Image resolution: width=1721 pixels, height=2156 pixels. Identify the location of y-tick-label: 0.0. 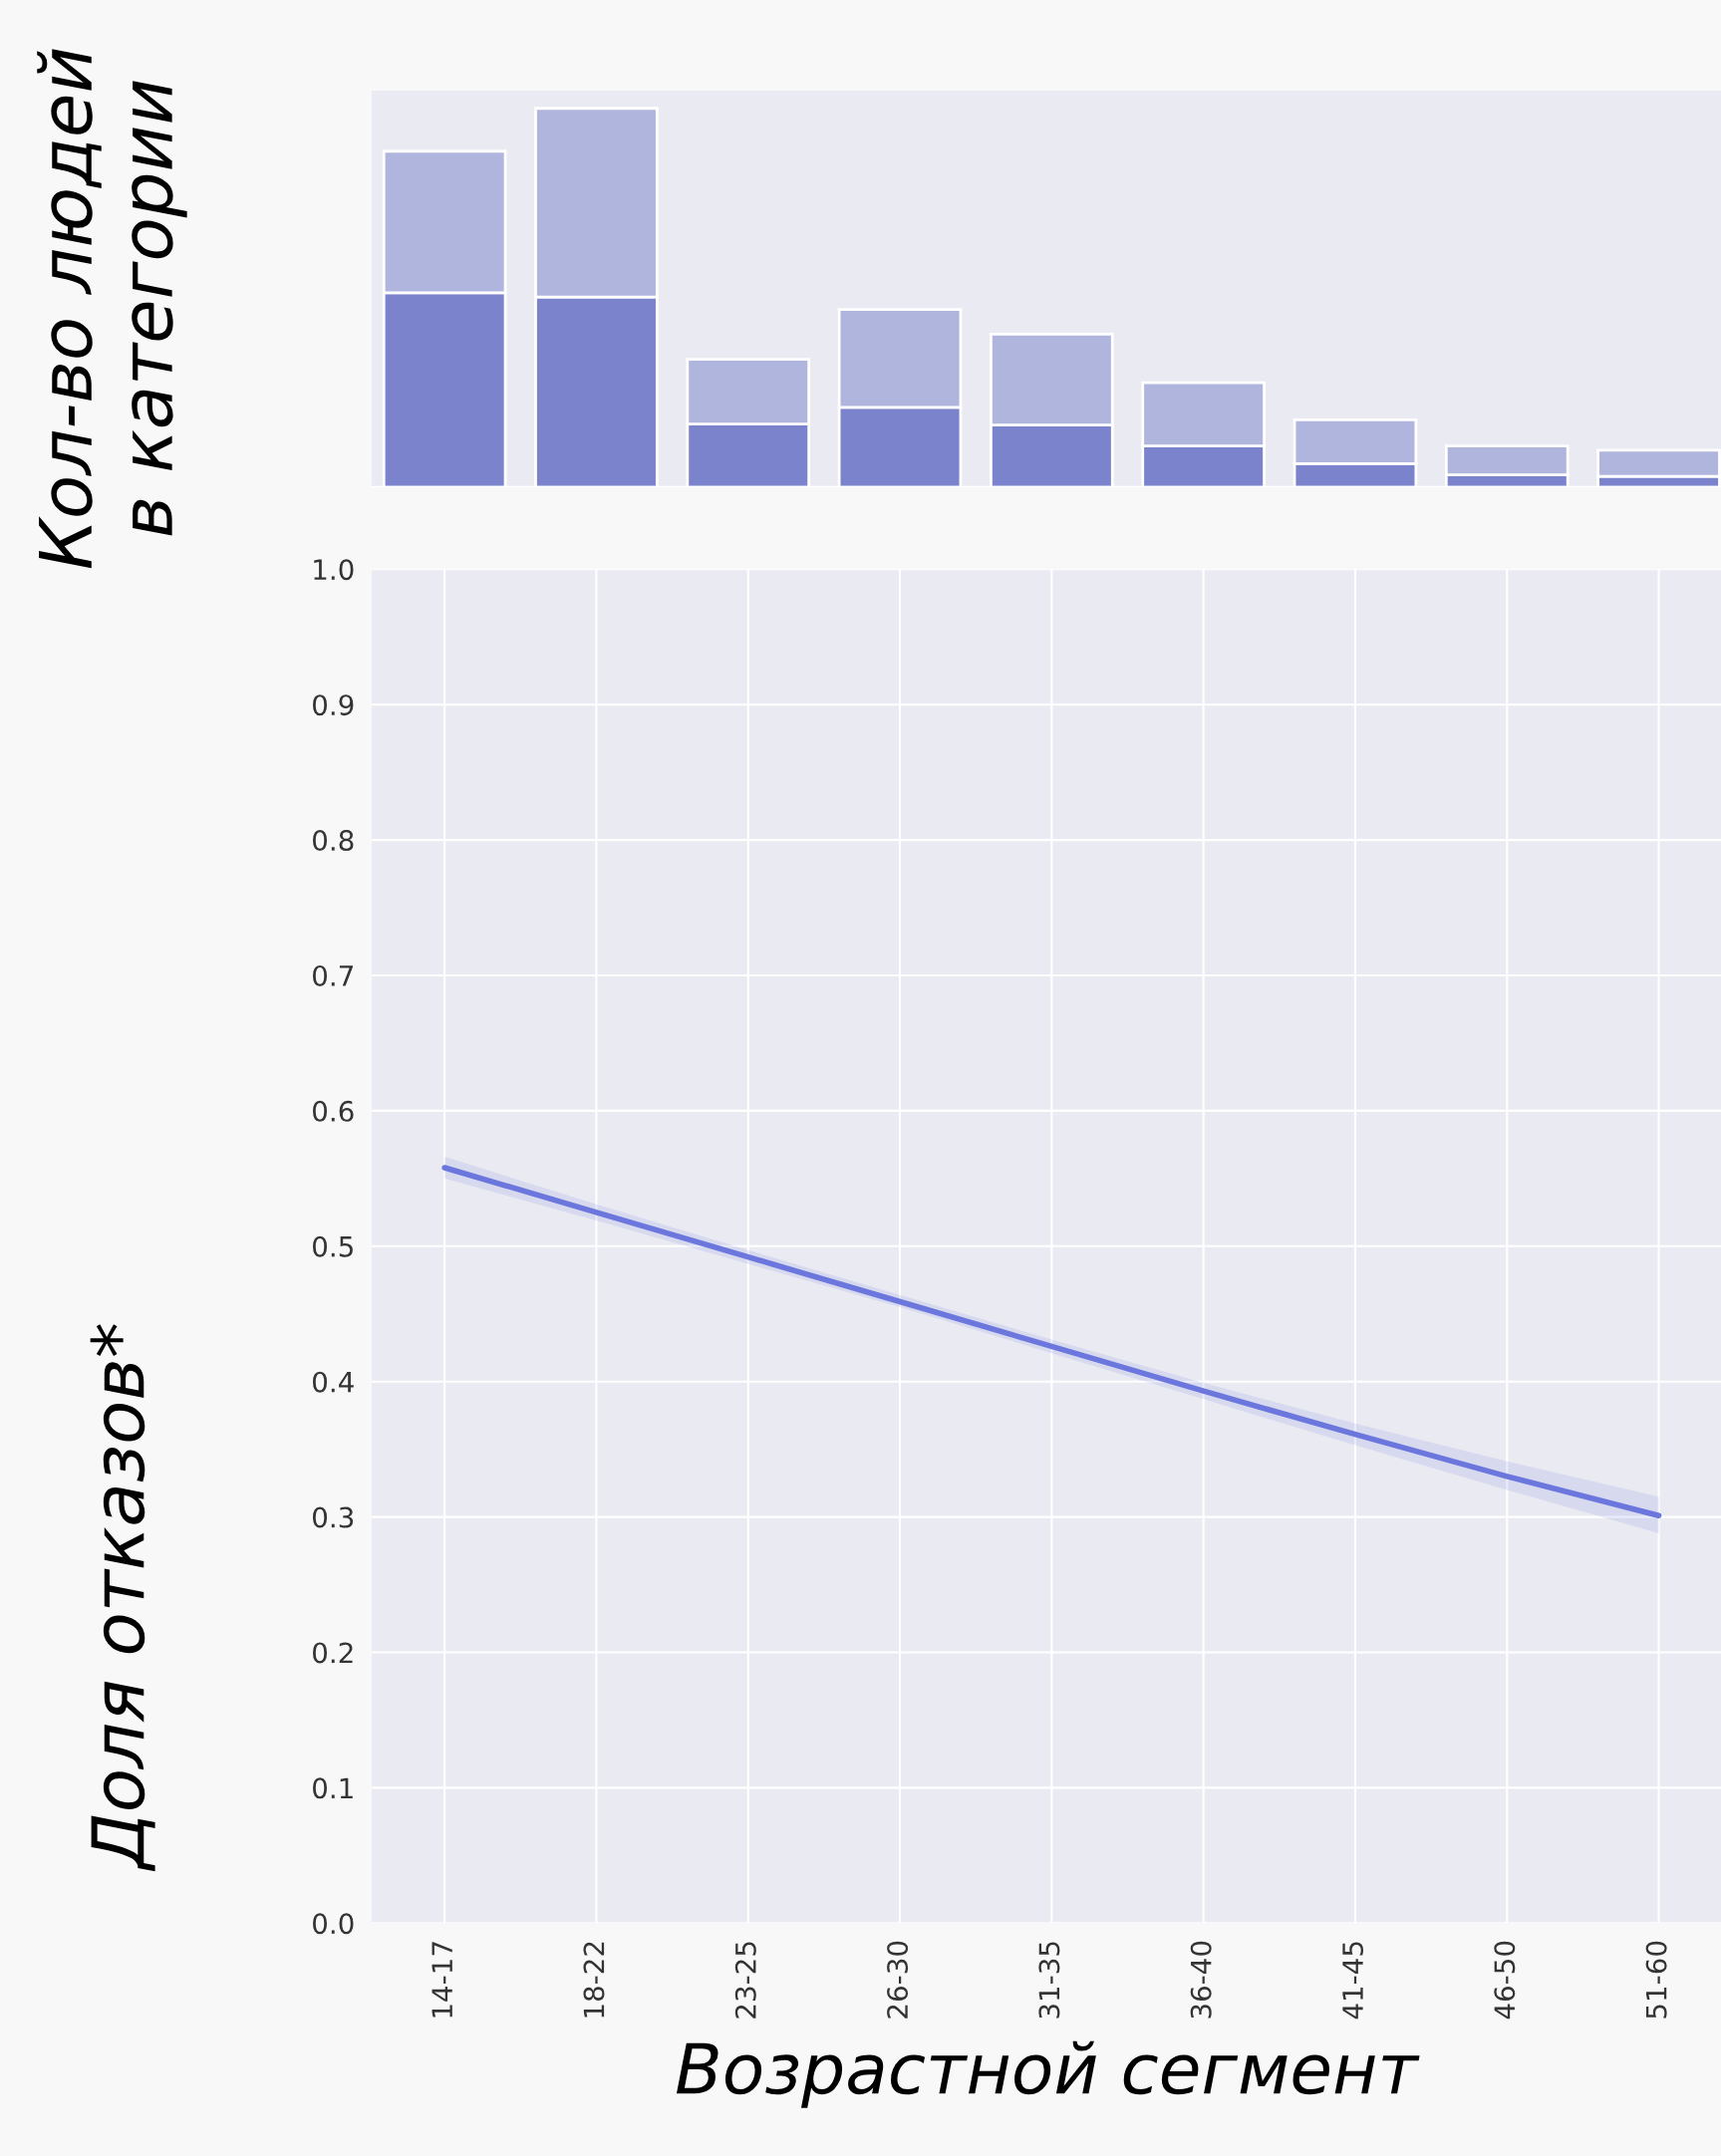
(333, 1924).